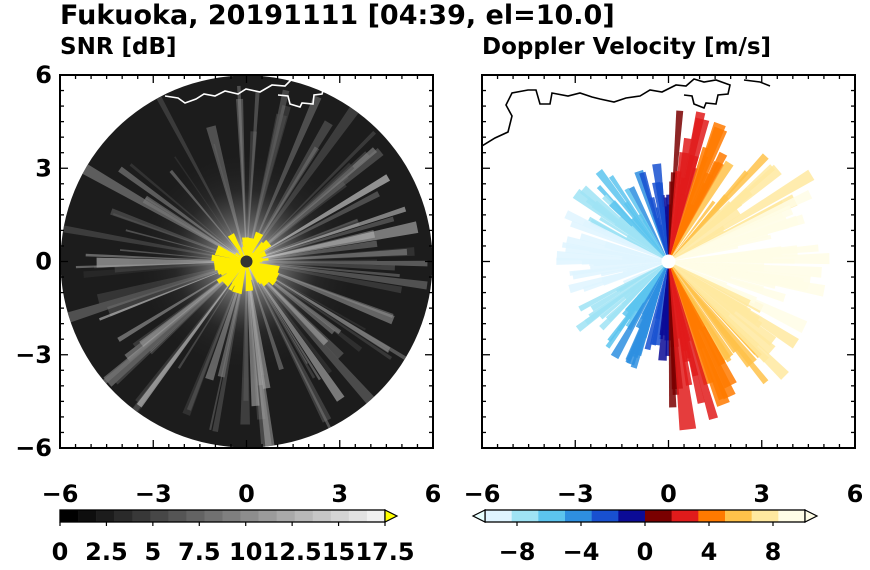  Describe the element at coordinates (245, 552) in the screenshot. I see `colorbar-tick-label: 10` at that location.